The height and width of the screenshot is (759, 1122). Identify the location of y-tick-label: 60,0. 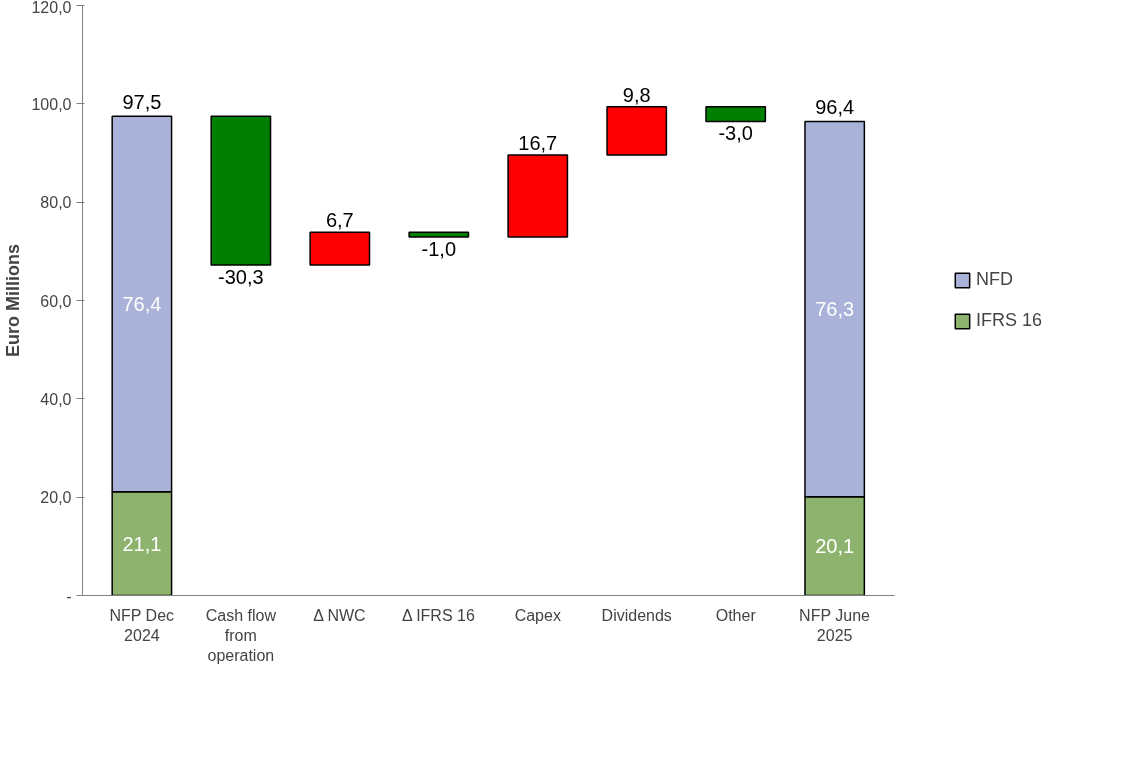
(56, 301).